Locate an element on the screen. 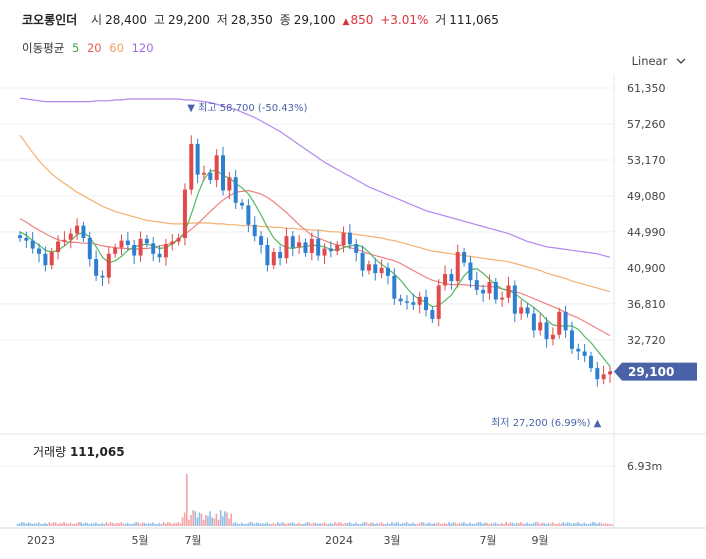  volume-bars is located at coordinates (314, 499).